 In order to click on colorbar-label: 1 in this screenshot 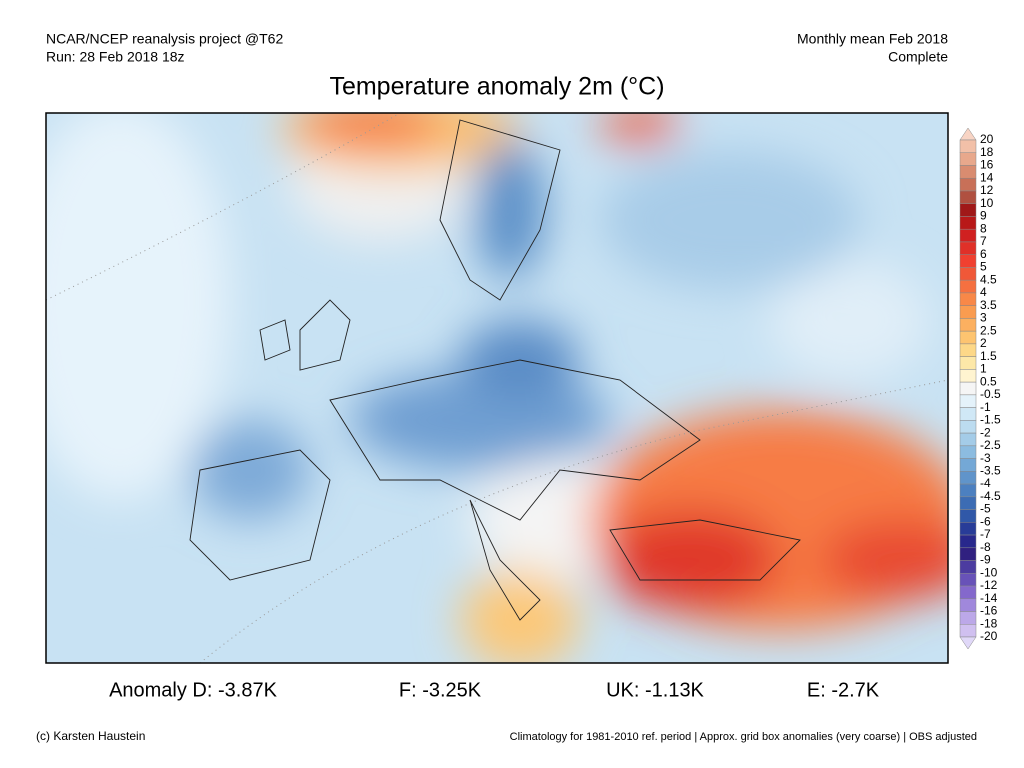, I will do `click(983, 369)`.